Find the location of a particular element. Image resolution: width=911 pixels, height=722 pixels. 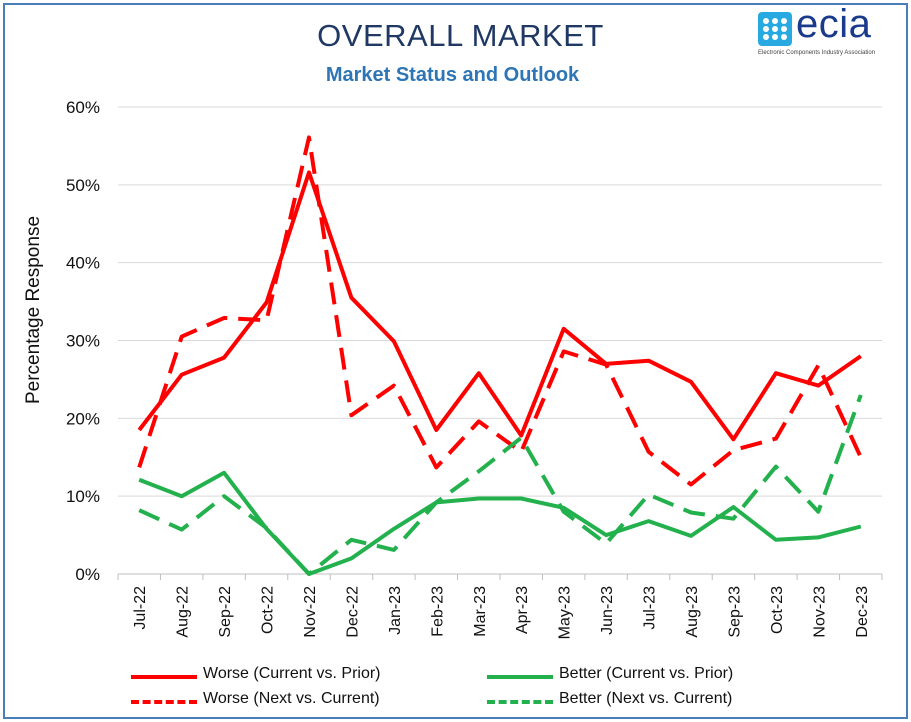

y-tick-label: 50% is located at coordinates (83, 185).